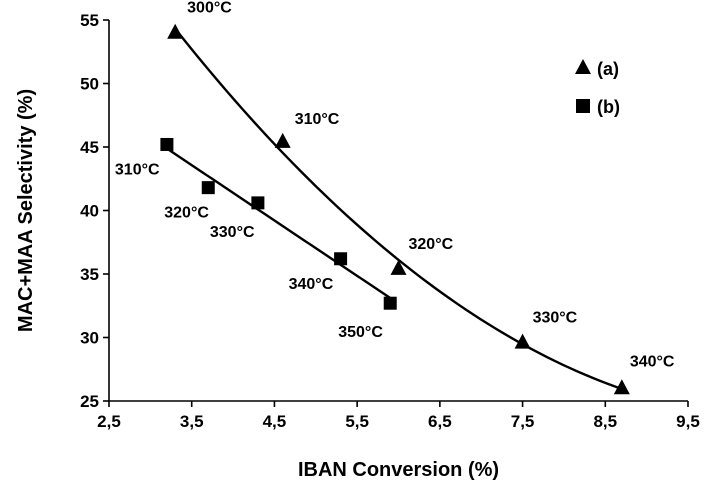 This screenshot has width=709, height=484. I want to click on legend-marker-square, so click(583, 106).